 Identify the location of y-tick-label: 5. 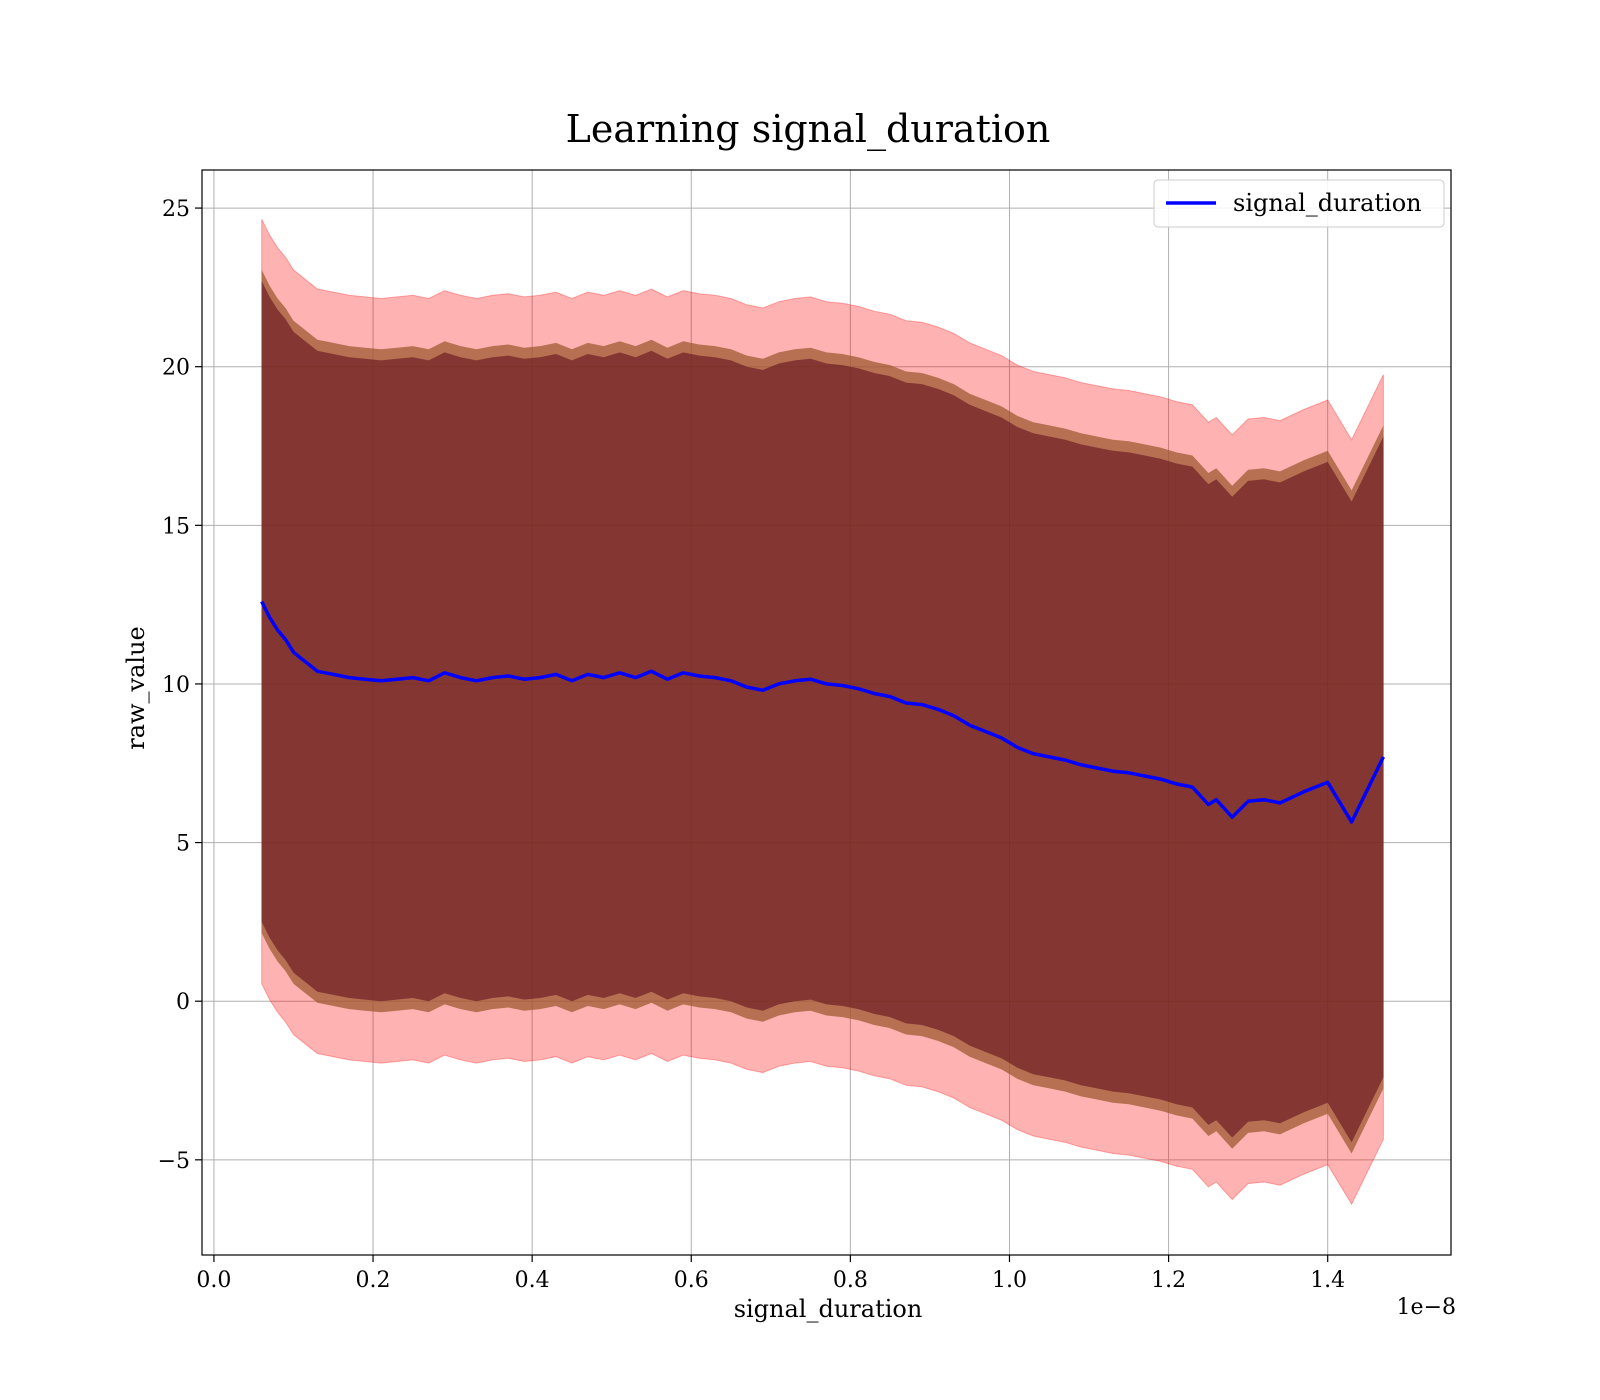
(183, 844).